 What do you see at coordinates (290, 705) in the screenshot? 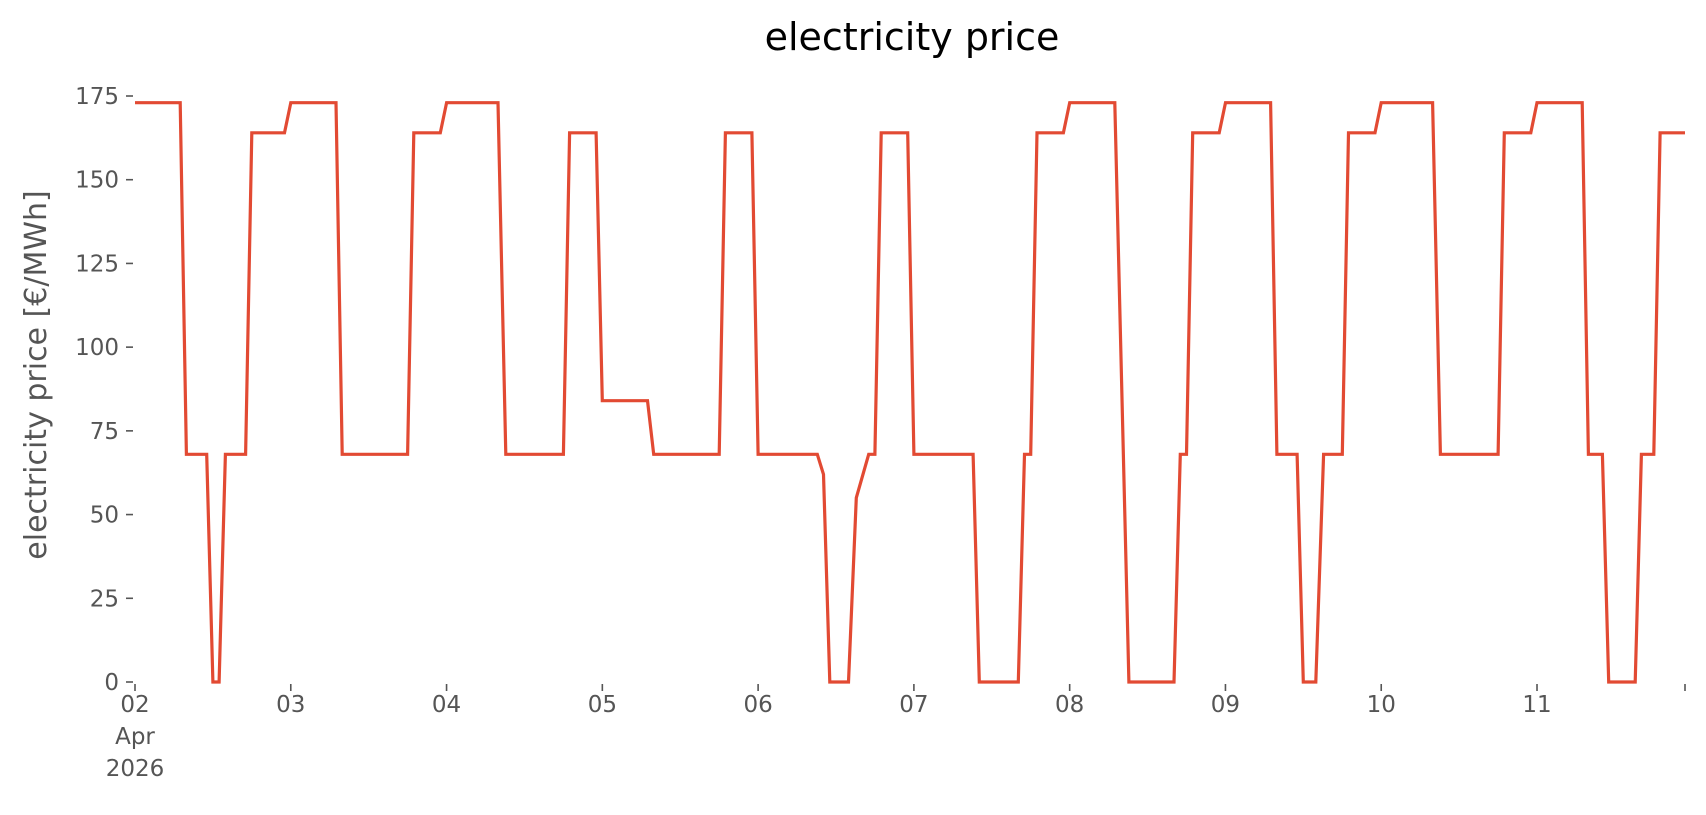
I see `x-tick-label: 03` at bounding box center [290, 705].